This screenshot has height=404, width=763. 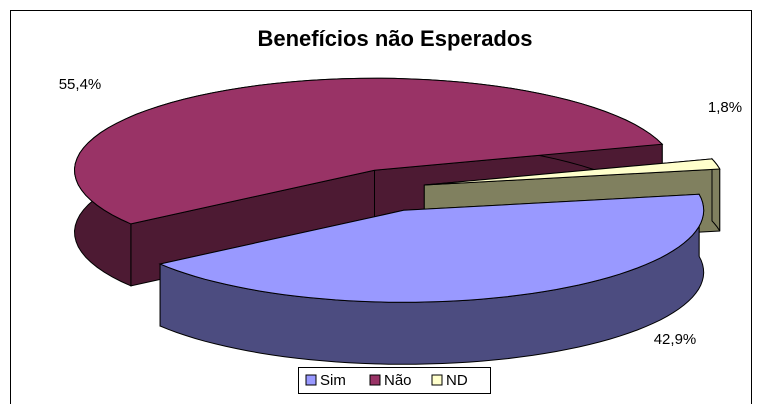 What do you see at coordinates (457, 380) in the screenshot?
I see `legend-label: ND` at bounding box center [457, 380].